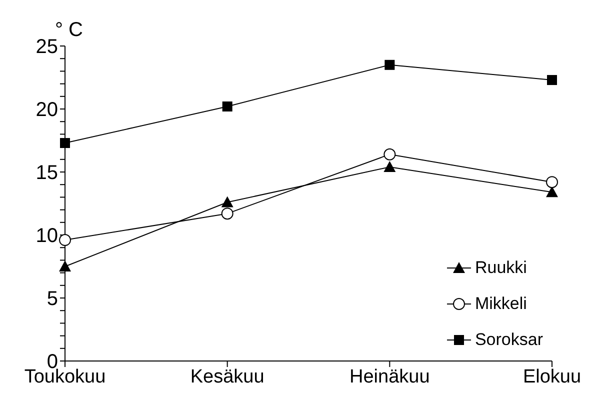  What do you see at coordinates (52, 299) in the screenshot?
I see `y-tick-label: 5` at bounding box center [52, 299].